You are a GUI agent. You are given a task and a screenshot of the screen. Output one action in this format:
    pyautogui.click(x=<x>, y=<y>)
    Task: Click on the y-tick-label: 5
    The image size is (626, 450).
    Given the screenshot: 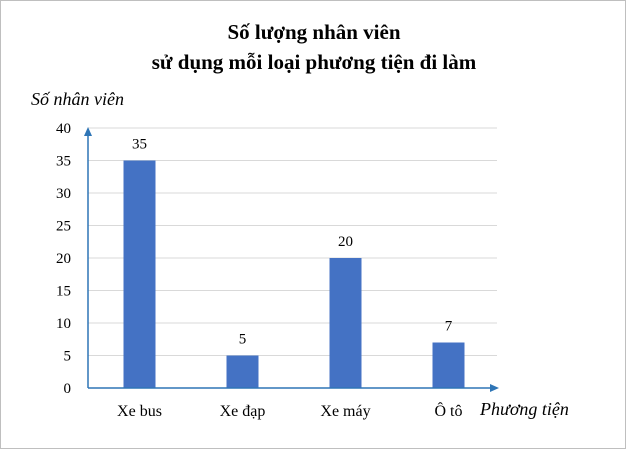 What is the action you would take?
    pyautogui.click(x=68, y=357)
    